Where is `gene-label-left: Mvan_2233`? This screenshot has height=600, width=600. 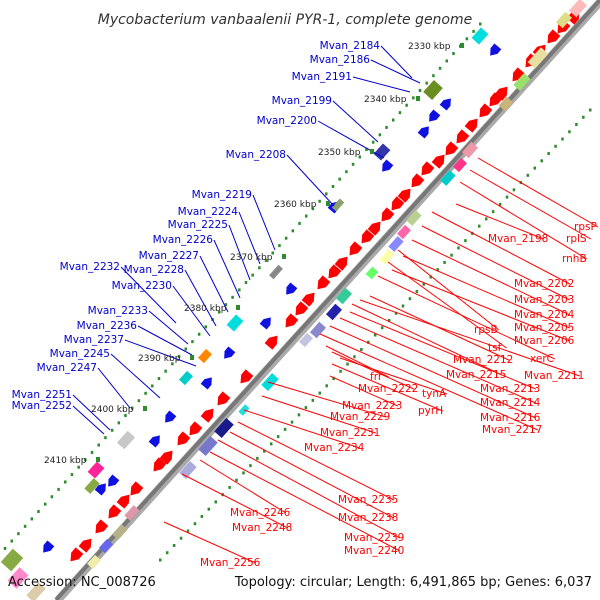 gene-label-left: Mvan_2233 is located at coordinates (118, 311).